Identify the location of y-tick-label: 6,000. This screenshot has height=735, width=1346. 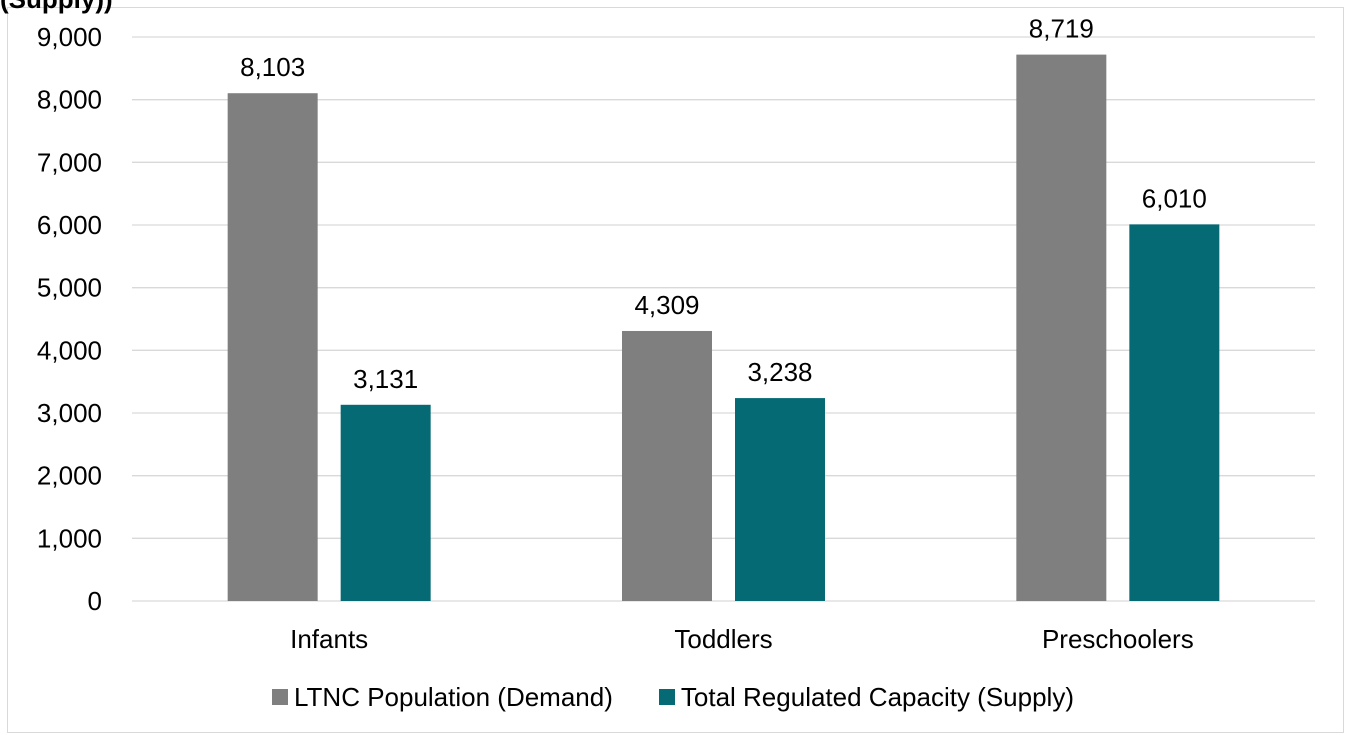
(69, 225).